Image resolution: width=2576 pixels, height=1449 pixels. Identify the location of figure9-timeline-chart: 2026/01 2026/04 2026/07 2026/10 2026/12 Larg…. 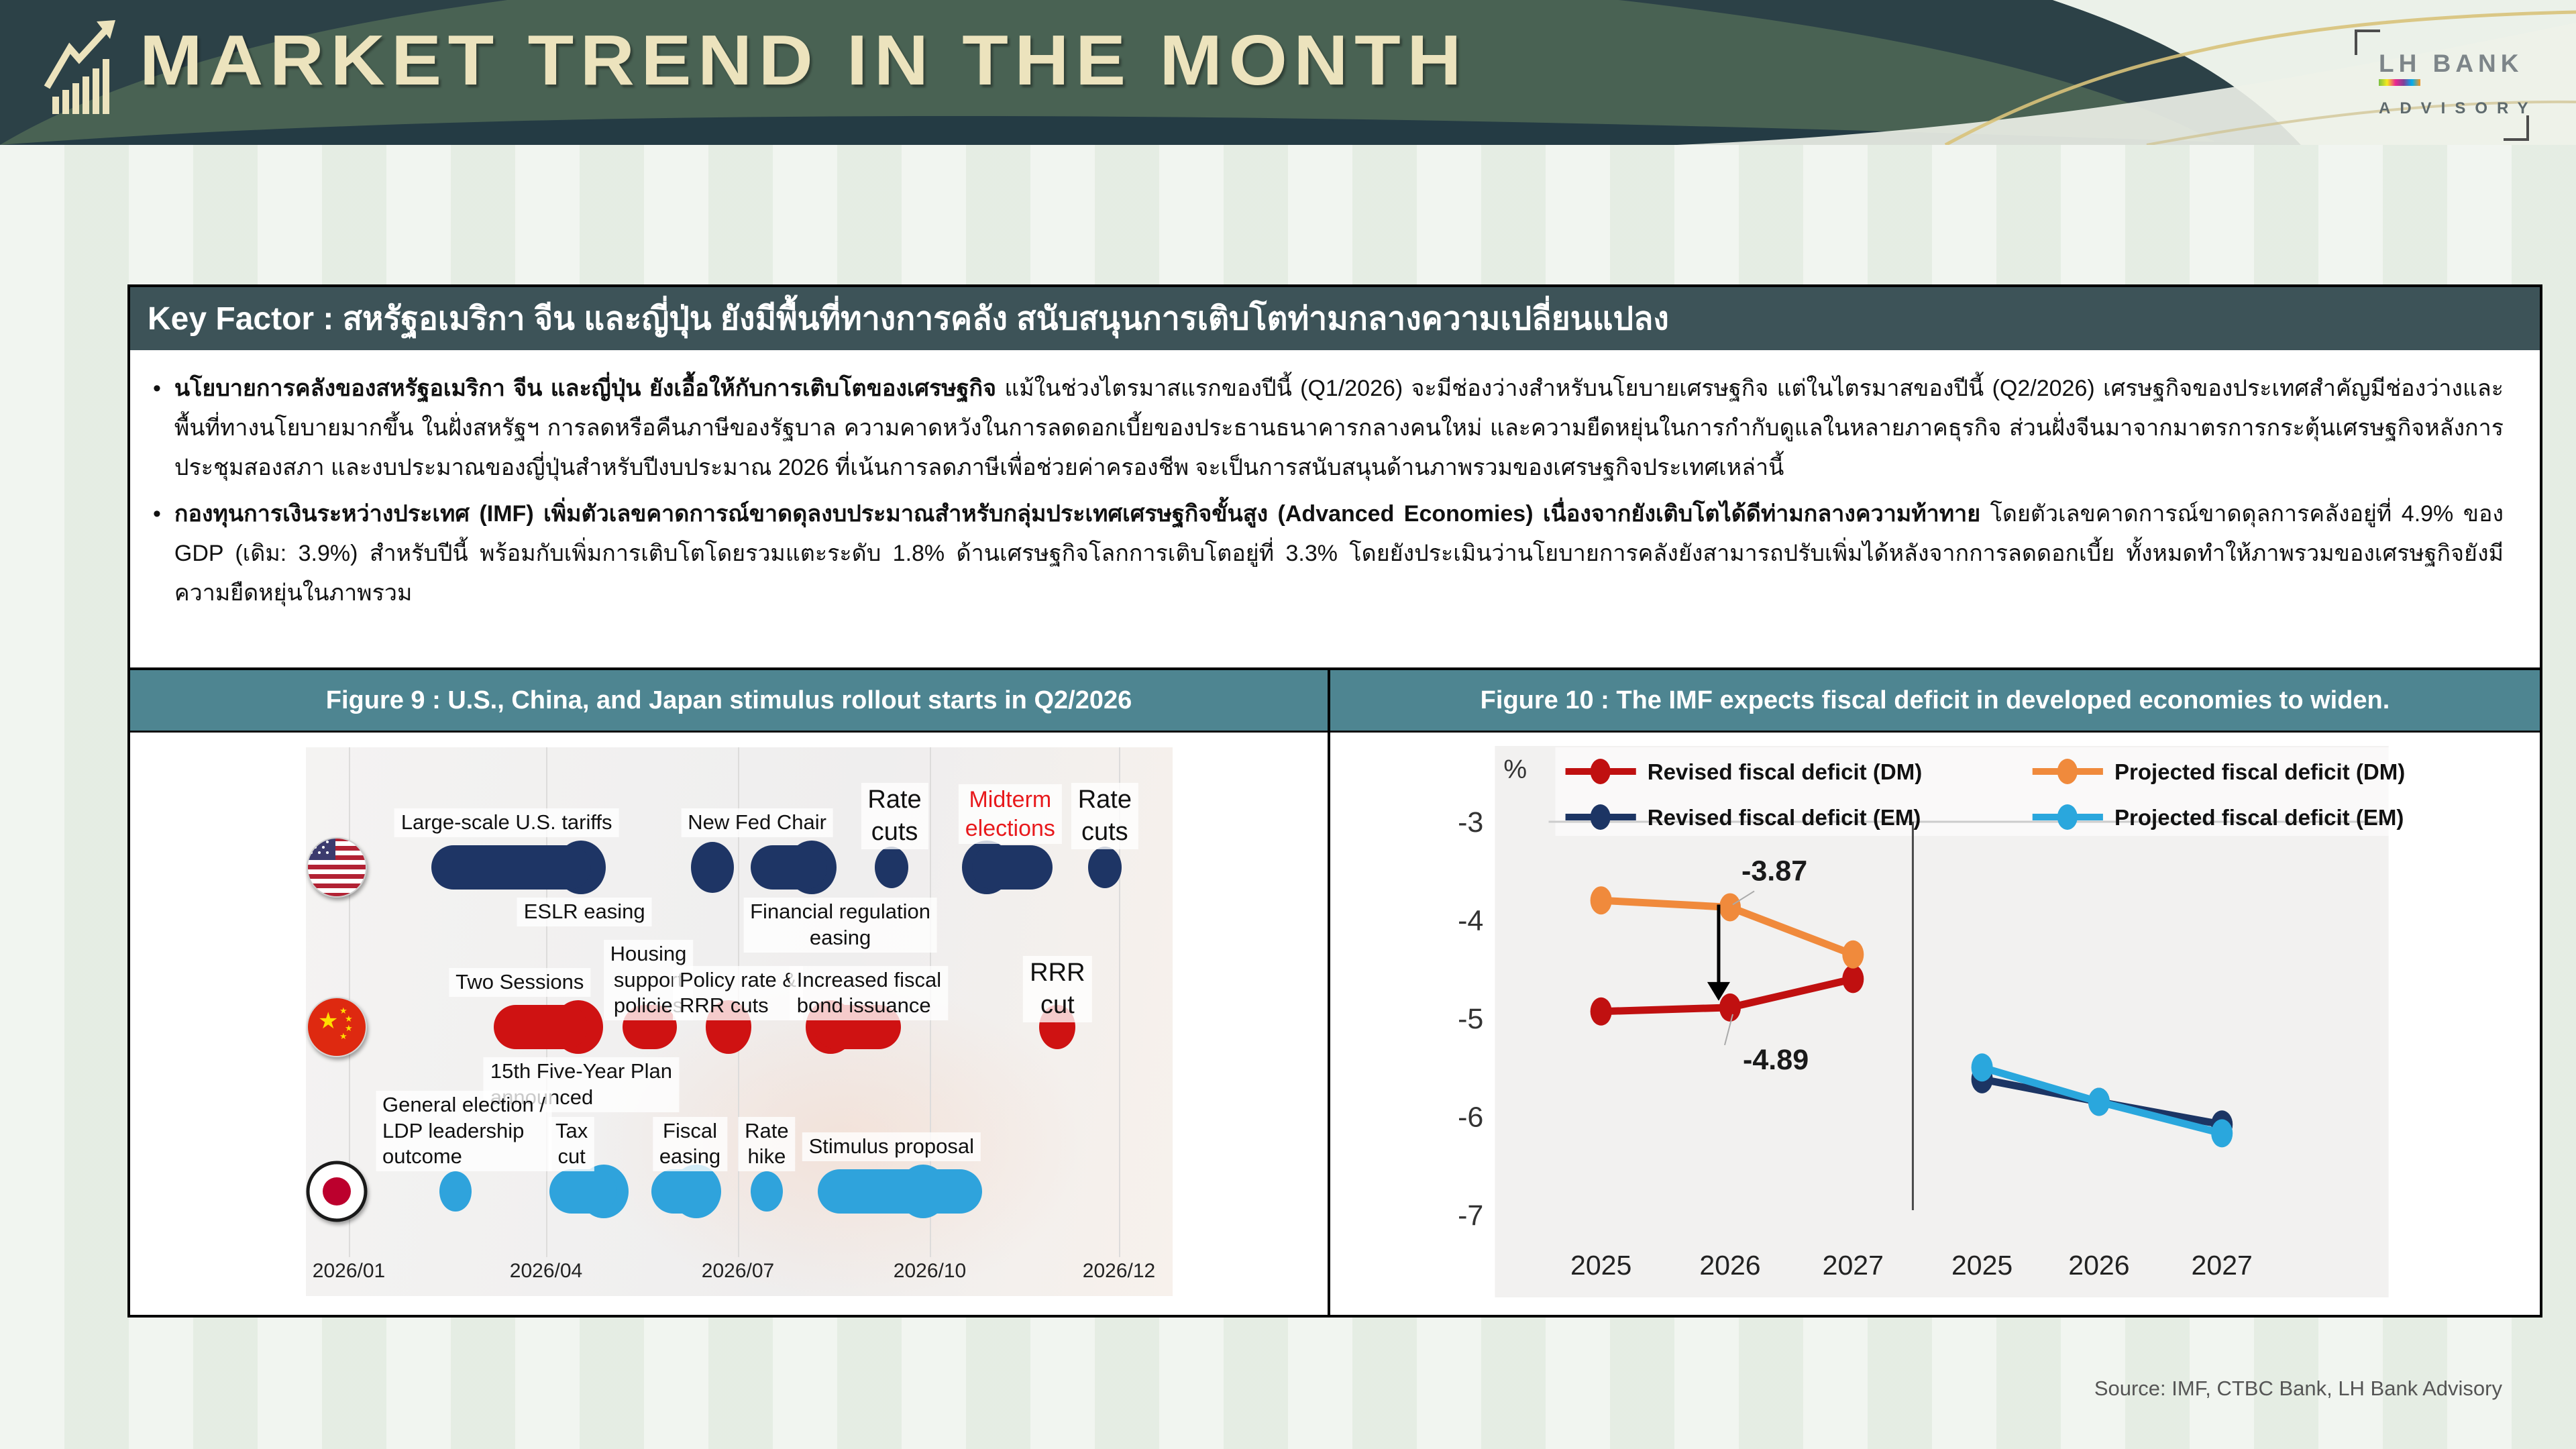
(739, 1021).